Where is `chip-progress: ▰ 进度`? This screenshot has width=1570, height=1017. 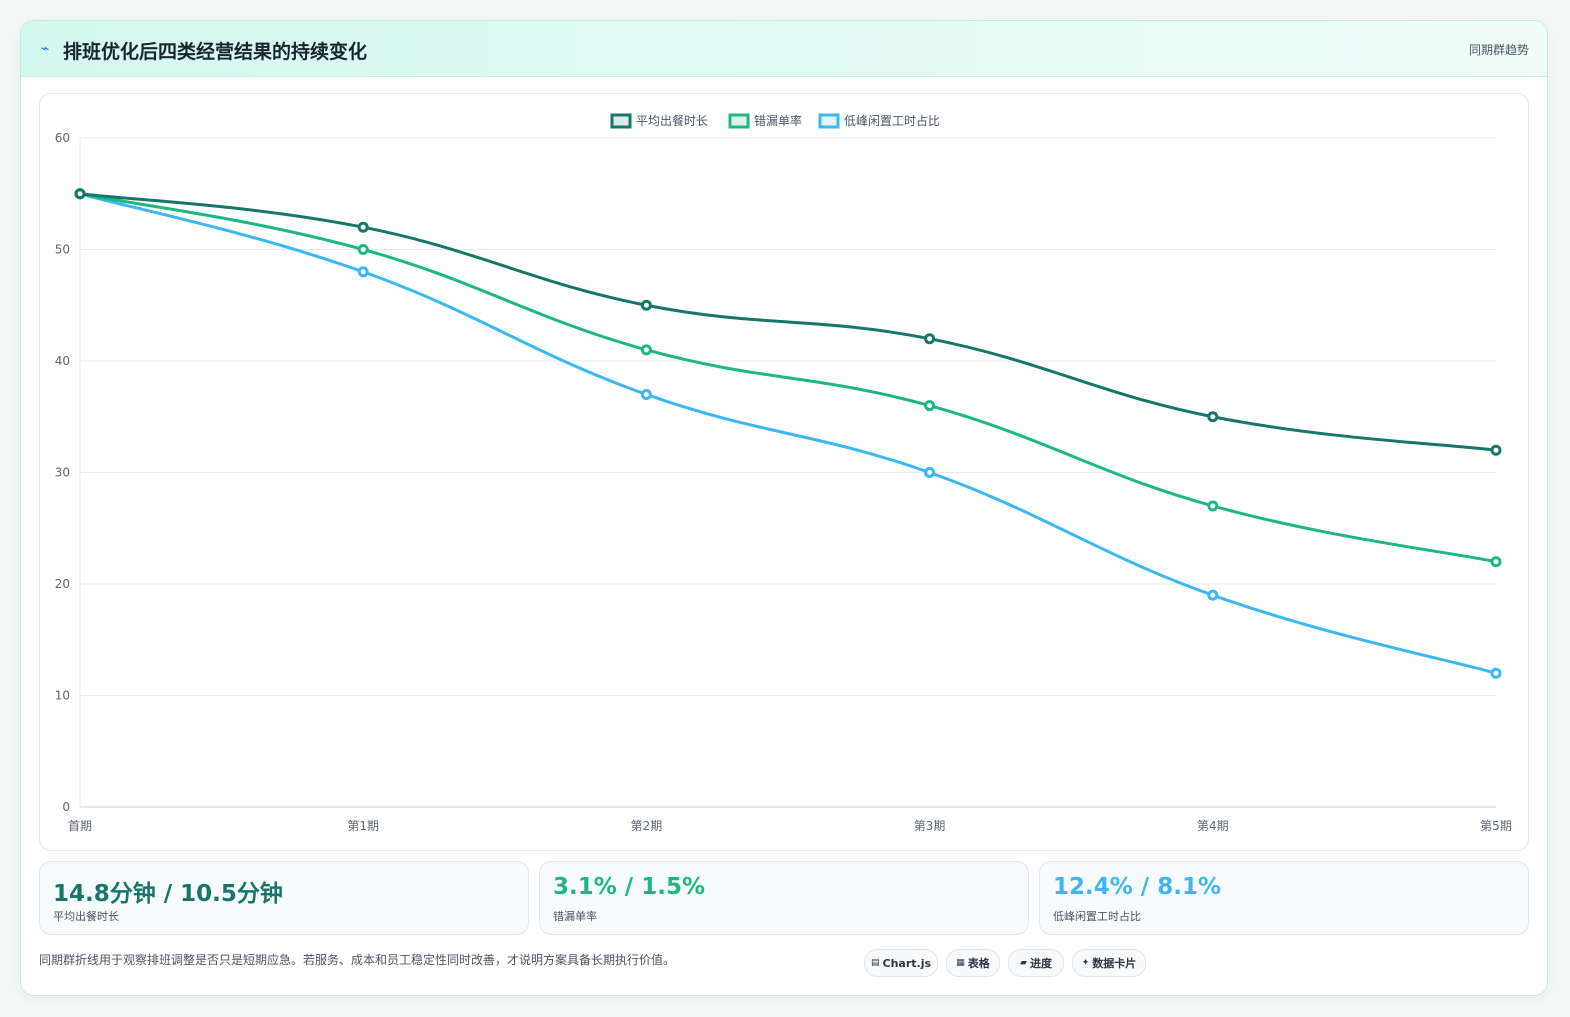
chip-progress: ▰ 进度 is located at coordinates (1036, 963).